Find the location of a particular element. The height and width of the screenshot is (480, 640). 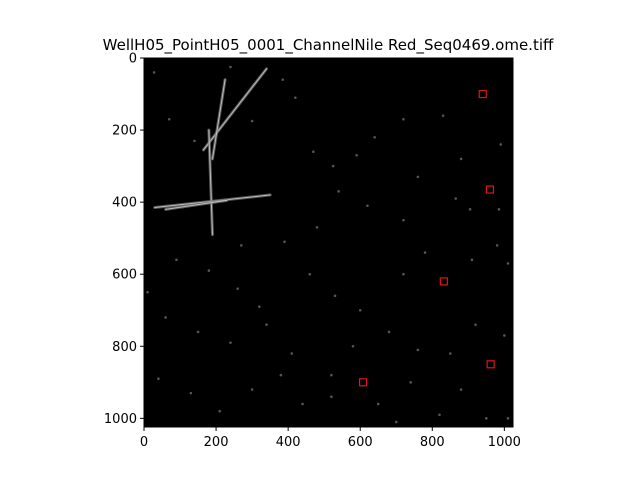

y-tick-label: 600 is located at coordinates (124, 275).